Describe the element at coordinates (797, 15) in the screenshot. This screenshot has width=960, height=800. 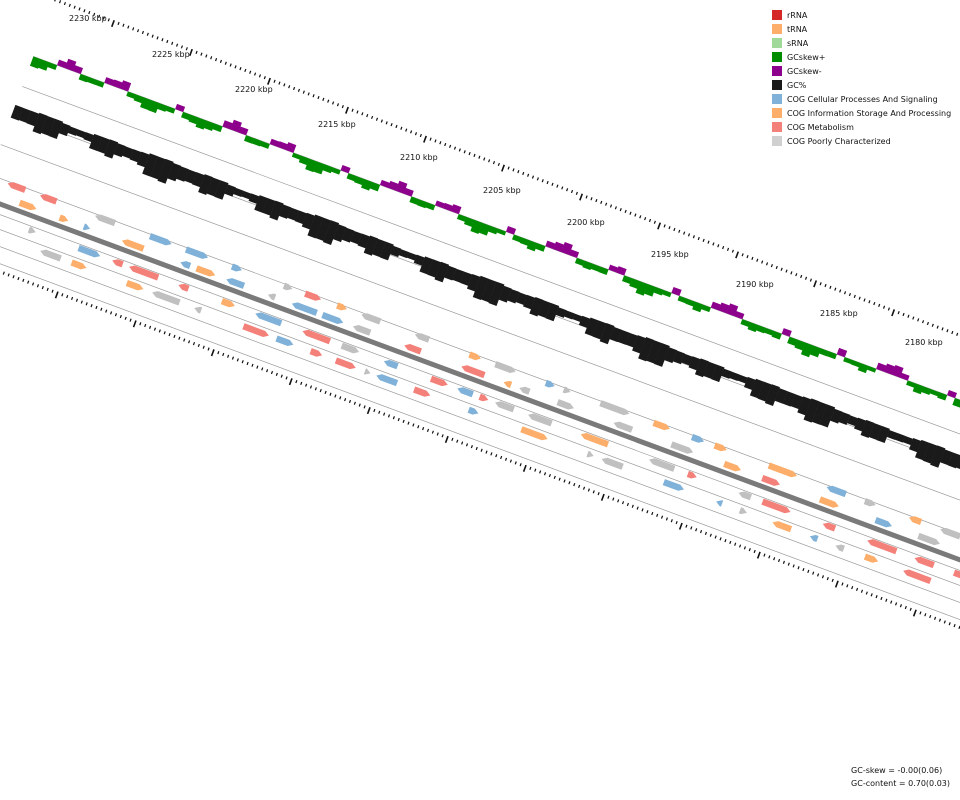
I see `legend-label: rRNA` at that location.